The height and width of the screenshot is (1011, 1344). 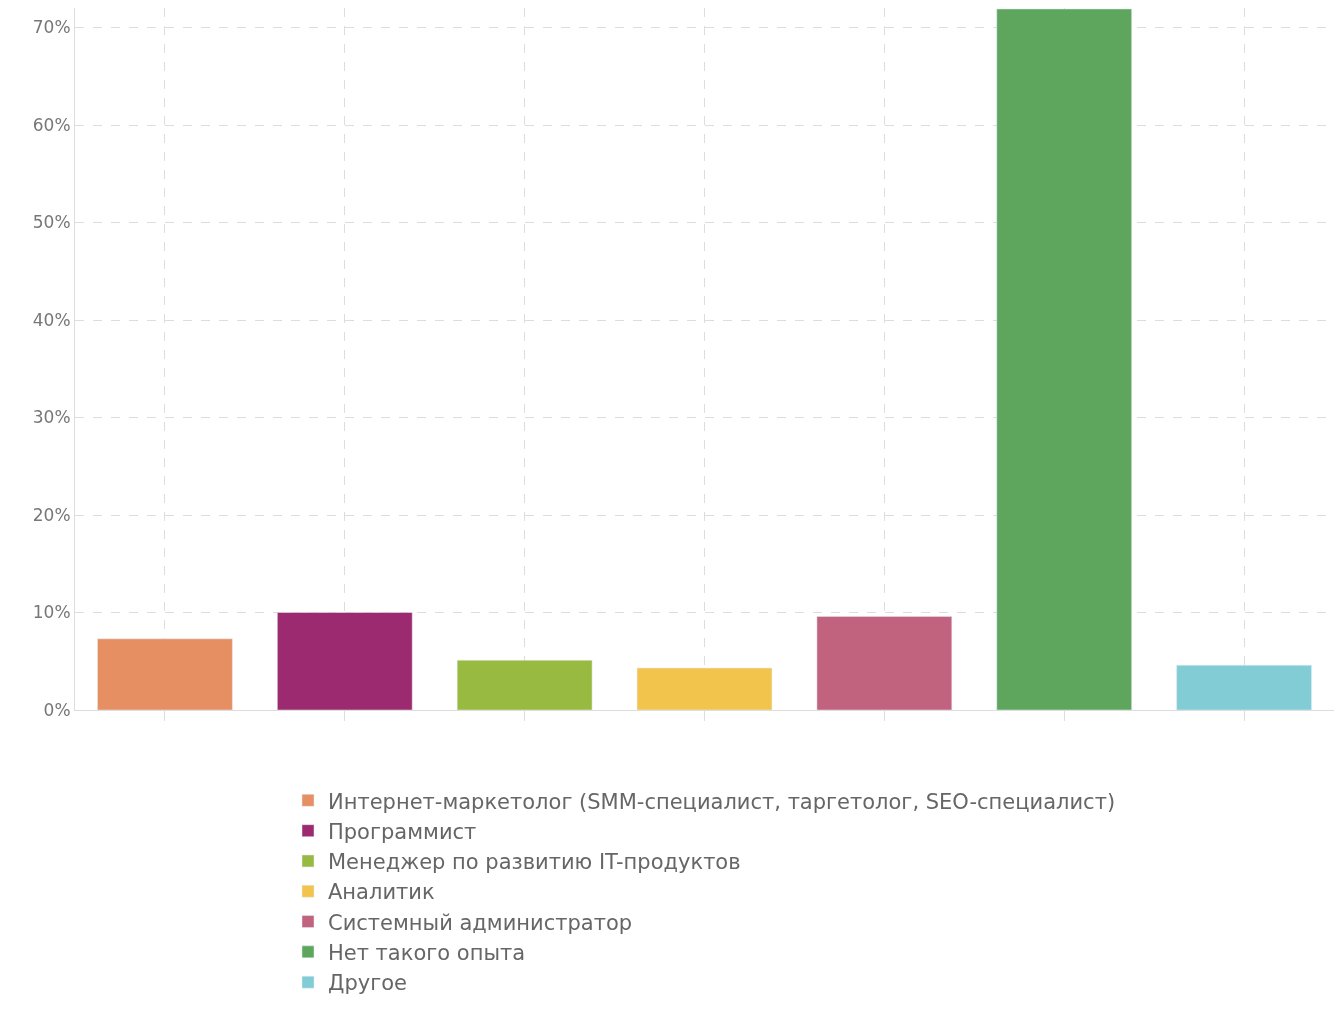 I want to click on y-tick-label: 40%, so click(x=51, y=319).